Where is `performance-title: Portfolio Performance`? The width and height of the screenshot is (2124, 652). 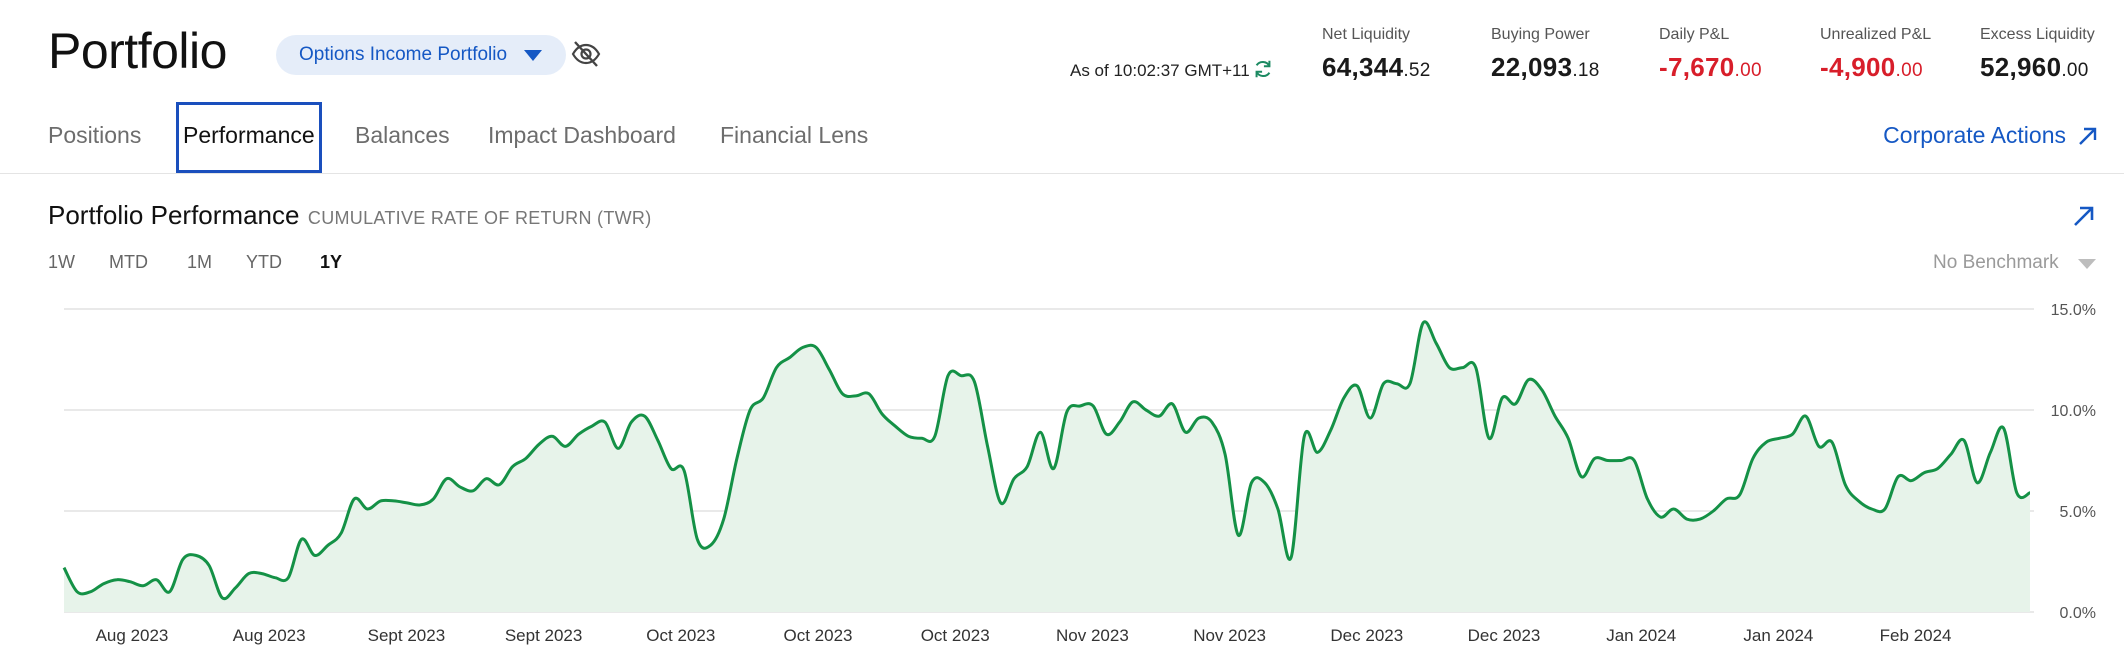
performance-title: Portfolio Performance is located at coordinates (174, 215).